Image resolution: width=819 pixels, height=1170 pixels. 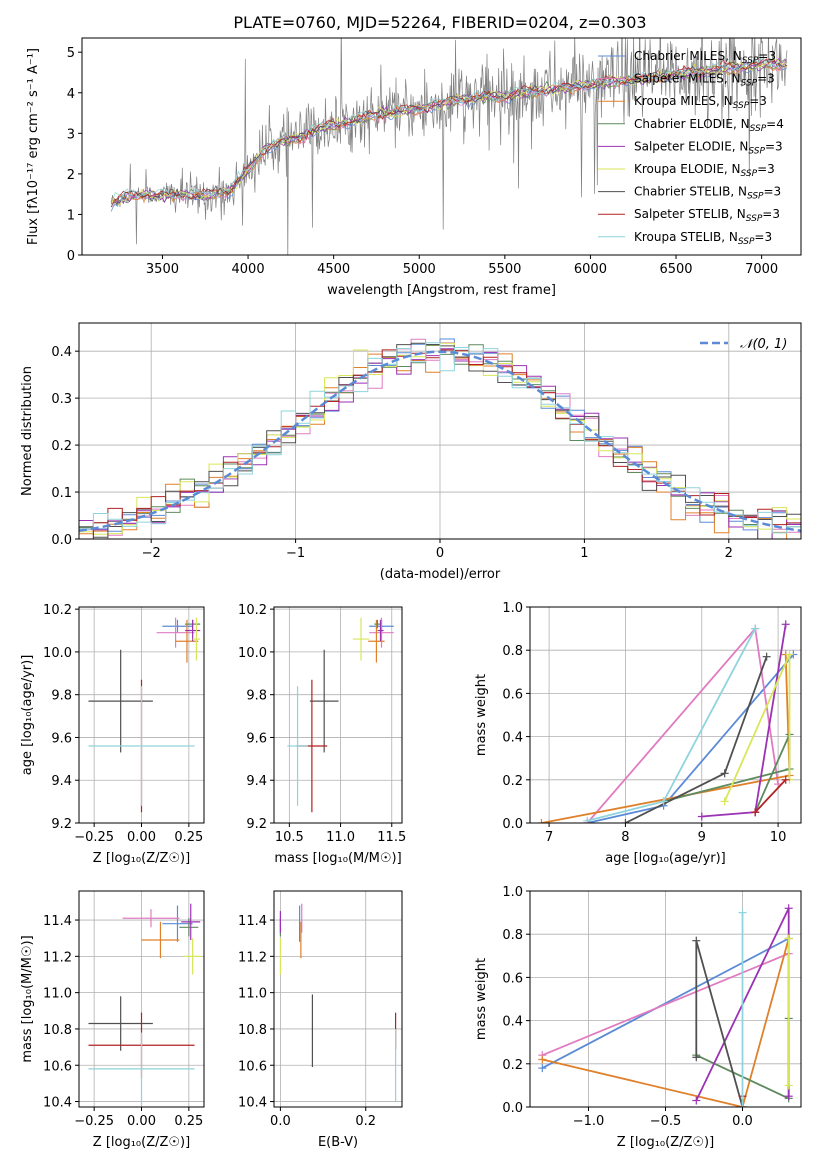 What do you see at coordinates (295, 553) in the screenshot?
I see `x-tick-label: −1` at bounding box center [295, 553].